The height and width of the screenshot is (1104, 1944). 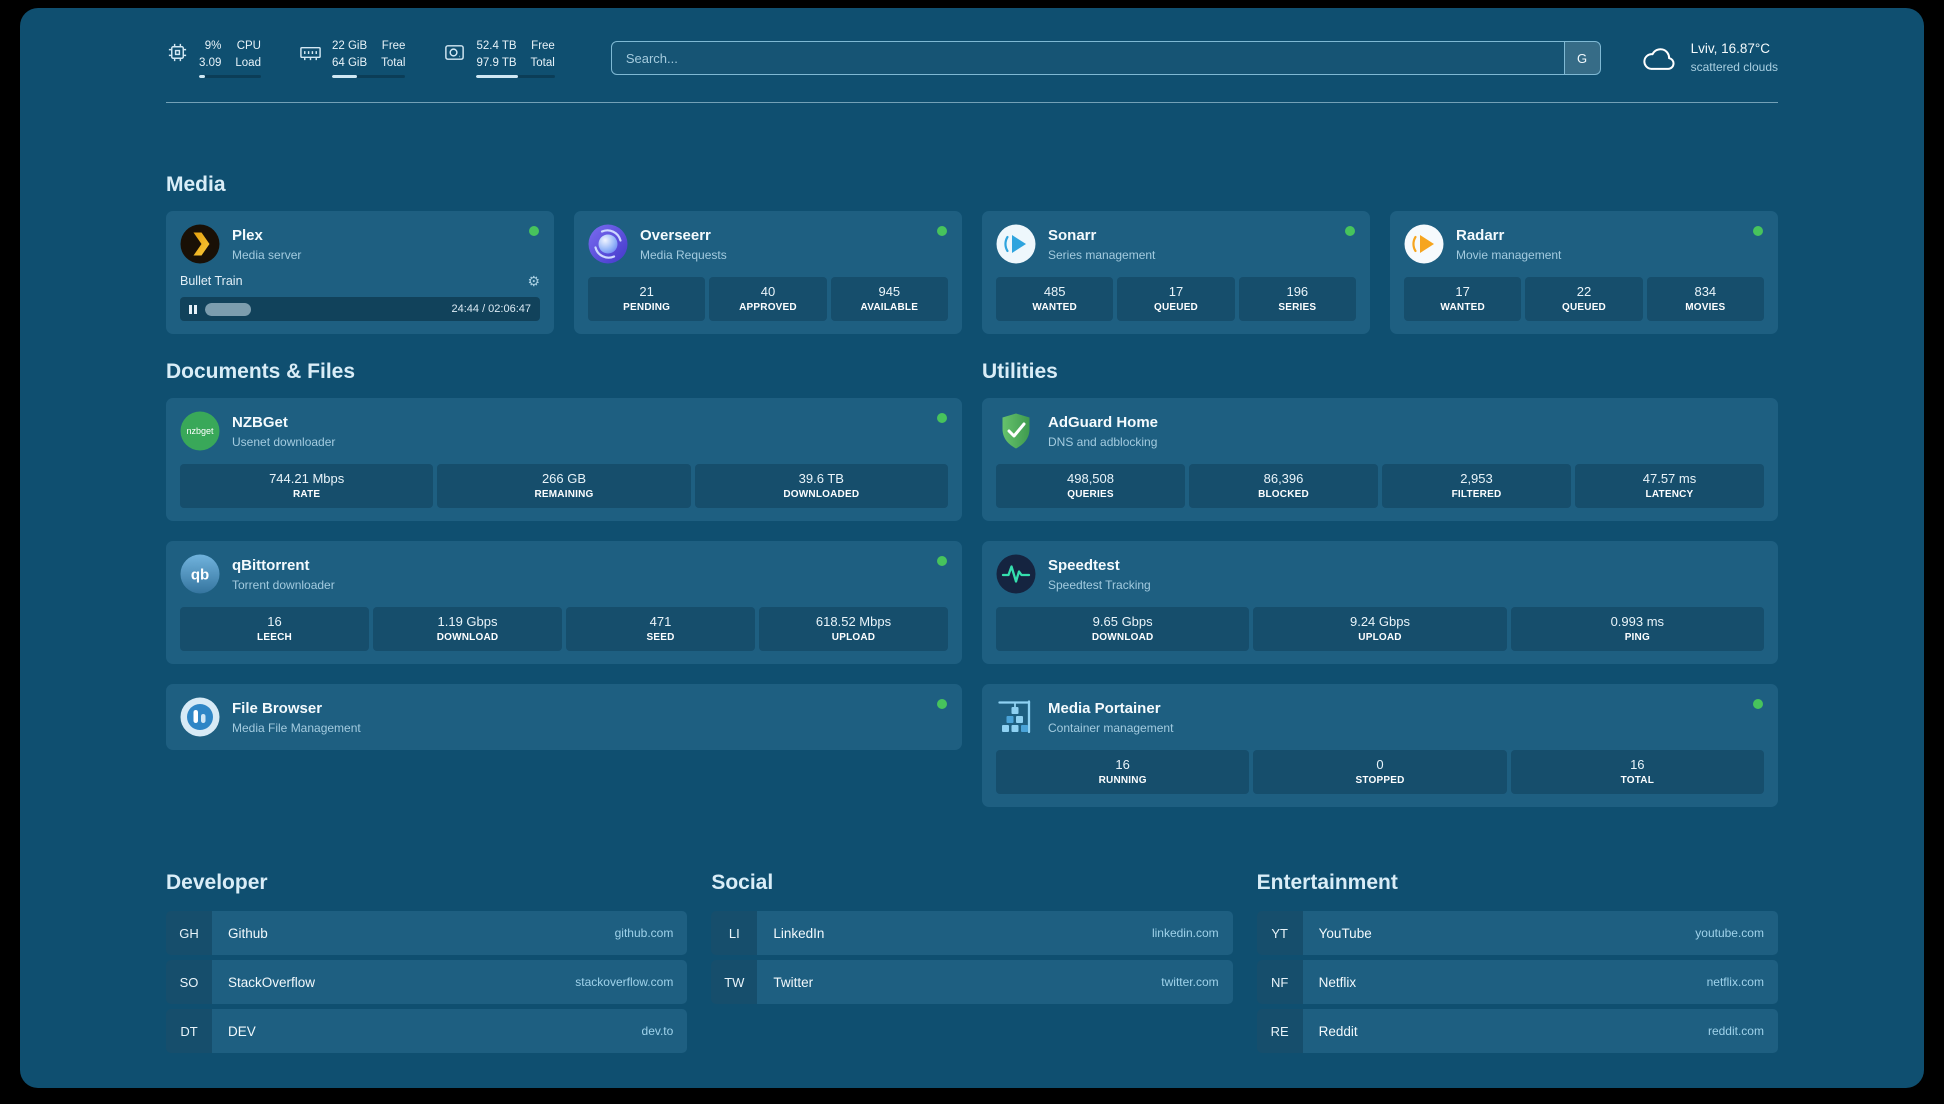 What do you see at coordinates (533, 281) in the screenshot?
I see `gear-icon: ⚙` at bounding box center [533, 281].